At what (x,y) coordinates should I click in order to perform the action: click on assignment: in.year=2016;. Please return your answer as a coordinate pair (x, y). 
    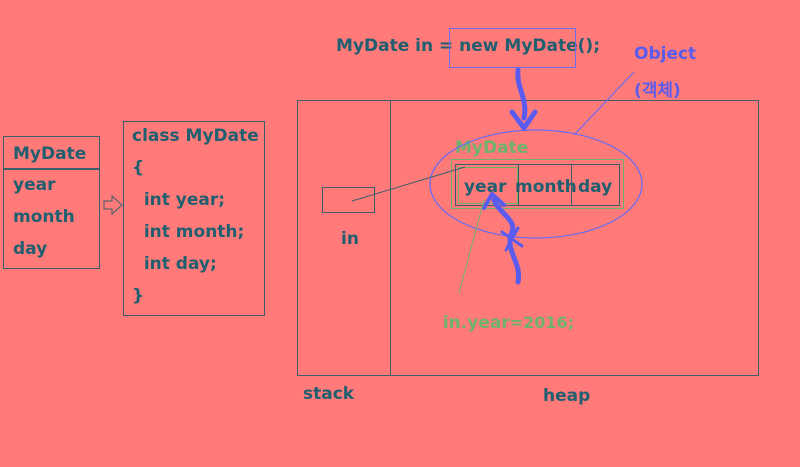
    Looking at the image, I should click on (502, 313).